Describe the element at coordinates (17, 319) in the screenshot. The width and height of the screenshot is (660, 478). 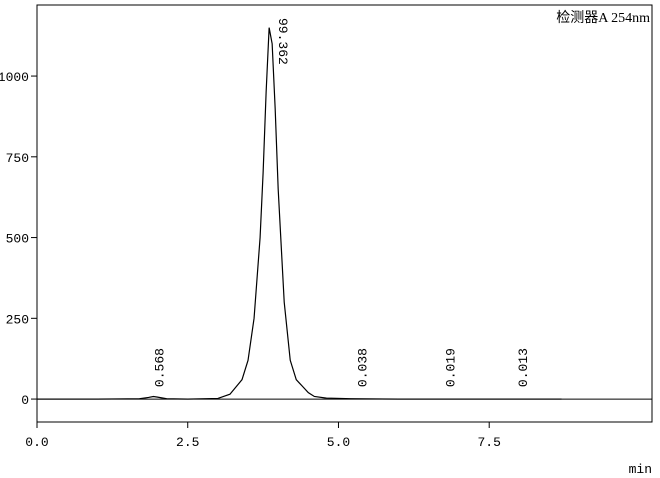
I see `y-tick-label: 250` at that location.